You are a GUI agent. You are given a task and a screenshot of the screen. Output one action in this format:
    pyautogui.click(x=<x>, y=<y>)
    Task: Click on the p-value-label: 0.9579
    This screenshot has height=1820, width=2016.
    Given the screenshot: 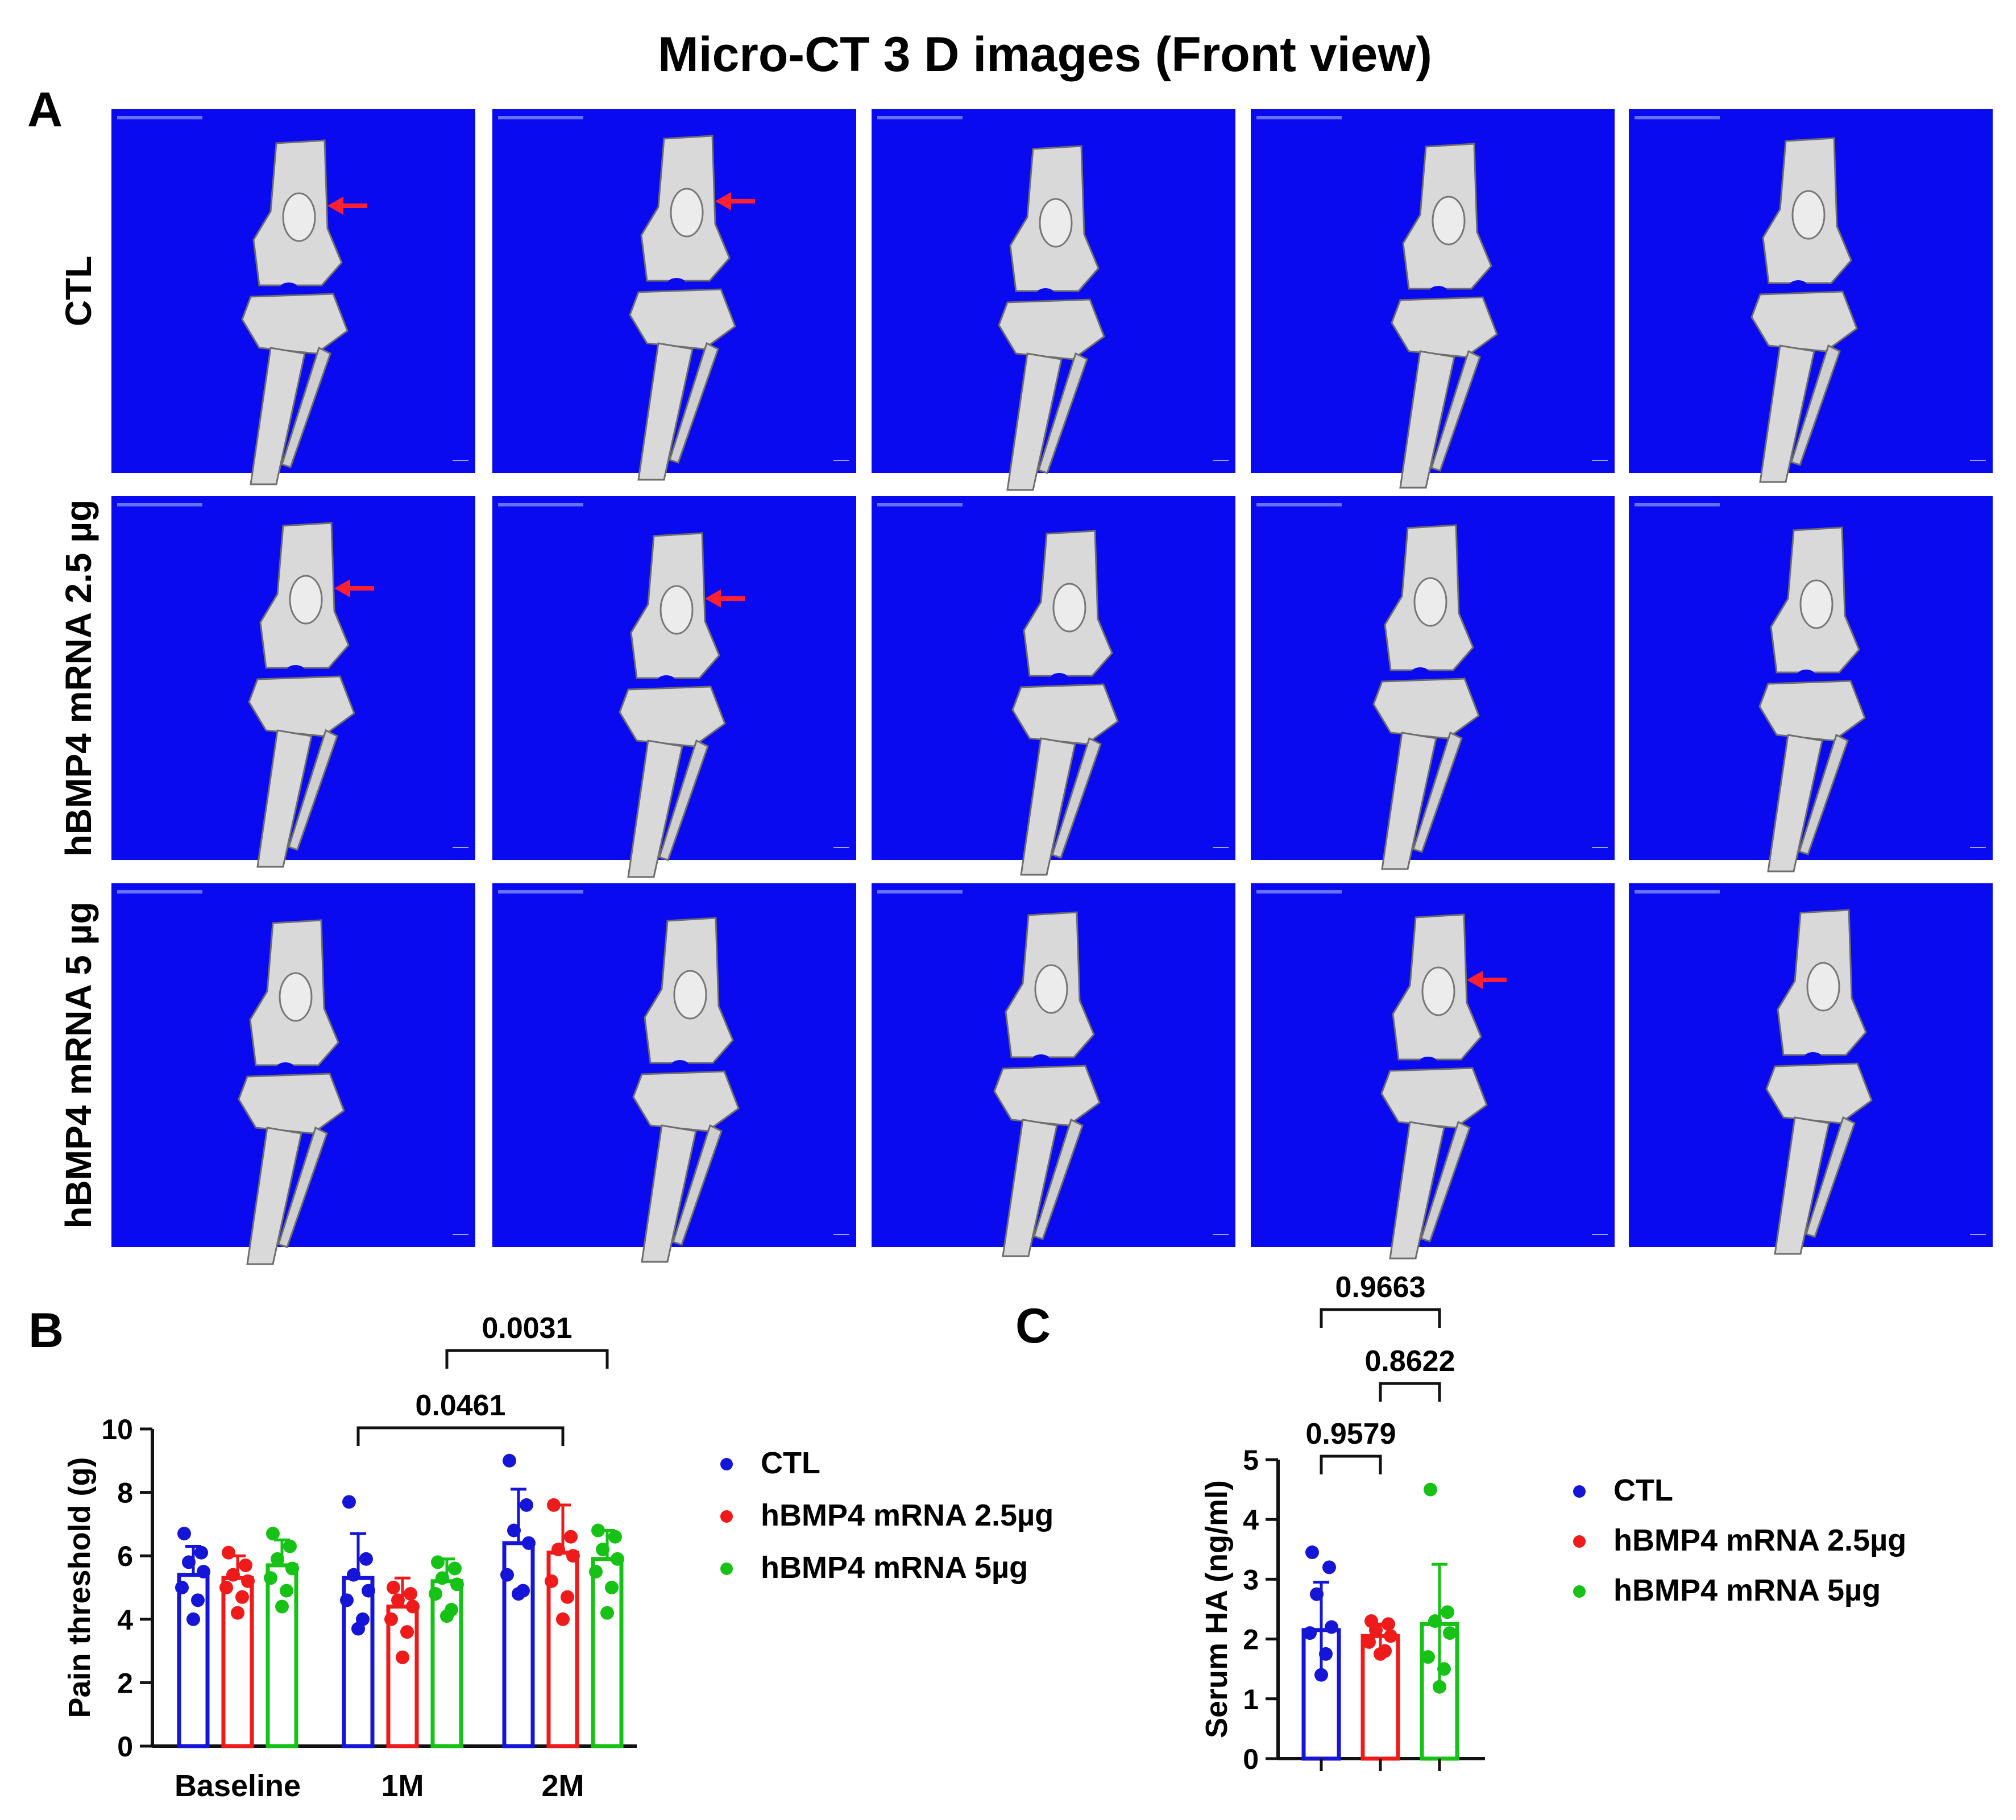 What is the action you would take?
    pyautogui.click(x=1351, y=1435)
    